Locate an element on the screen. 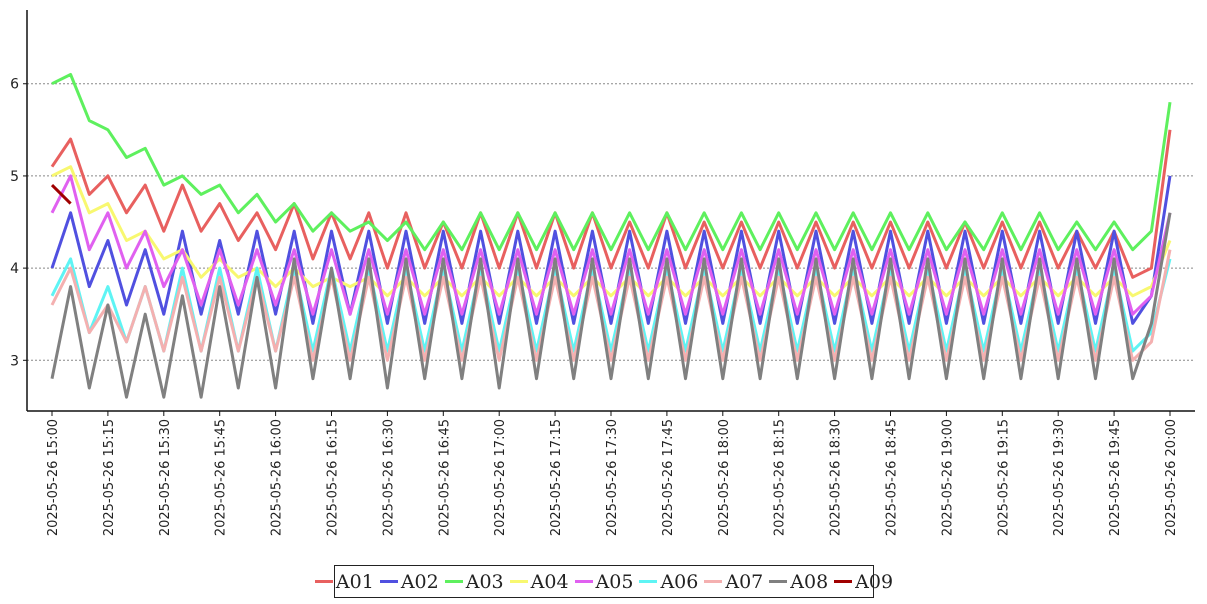 The height and width of the screenshot is (604, 1207). y-tick-label: 4 is located at coordinates (14, 269).